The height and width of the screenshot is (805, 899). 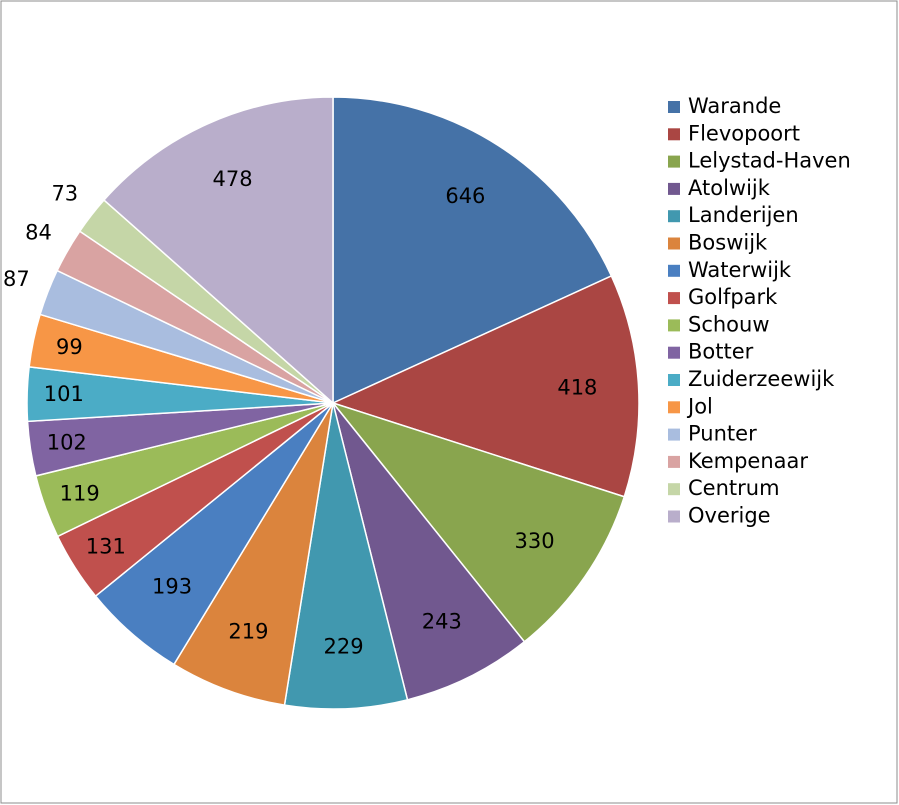 What do you see at coordinates (80, 493) in the screenshot?
I see `data-label: 119` at bounding box center [80, 493].